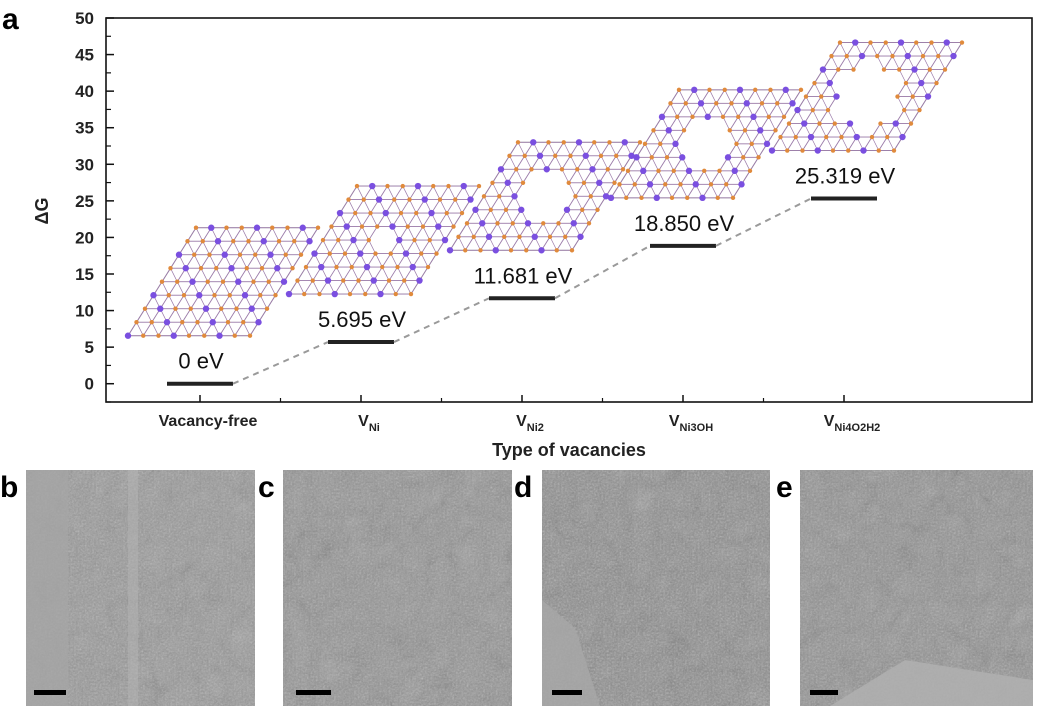  What do you see at coordinates (824, 692) in the screenshot?
I see `scale-bar` at bounding box center [824, 692].